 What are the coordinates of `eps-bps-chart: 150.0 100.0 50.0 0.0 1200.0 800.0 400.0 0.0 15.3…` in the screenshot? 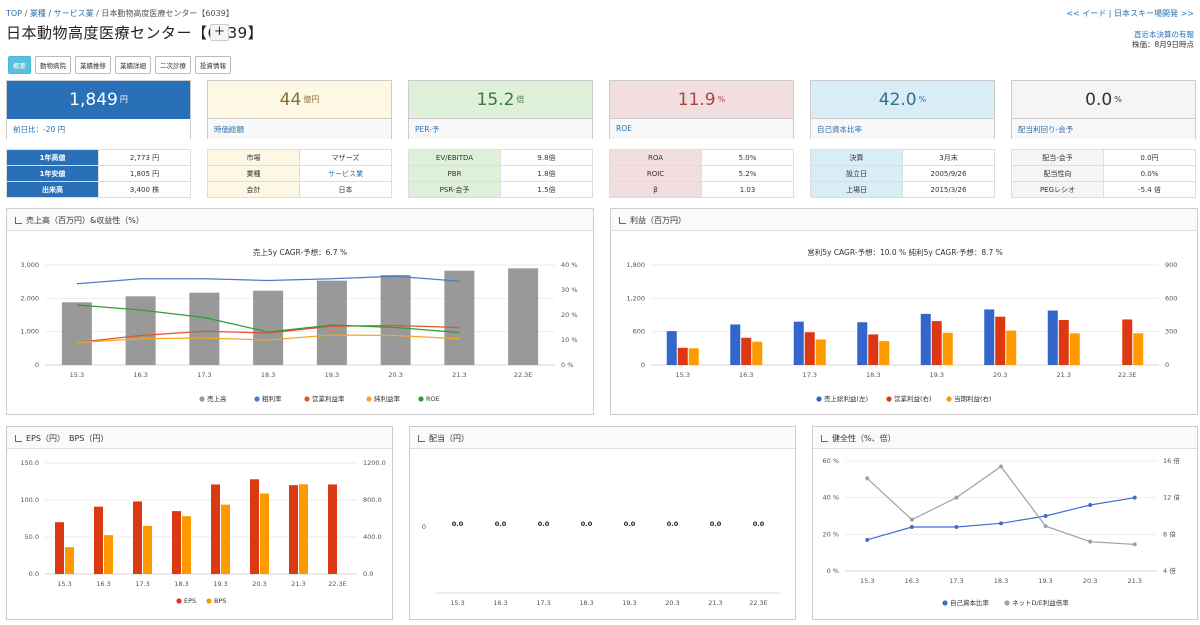 It's located at (202, 532).